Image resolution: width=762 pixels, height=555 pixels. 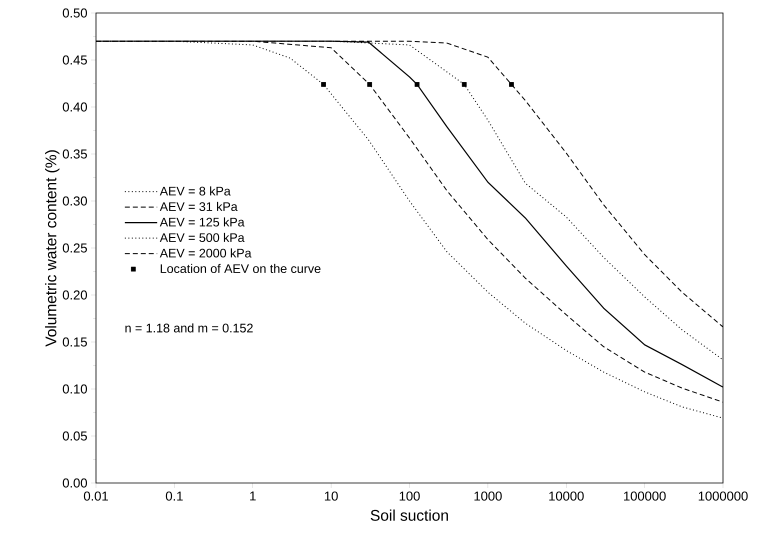 I want to click on x-tick-label: 0.1, so click(x=174, y=496).